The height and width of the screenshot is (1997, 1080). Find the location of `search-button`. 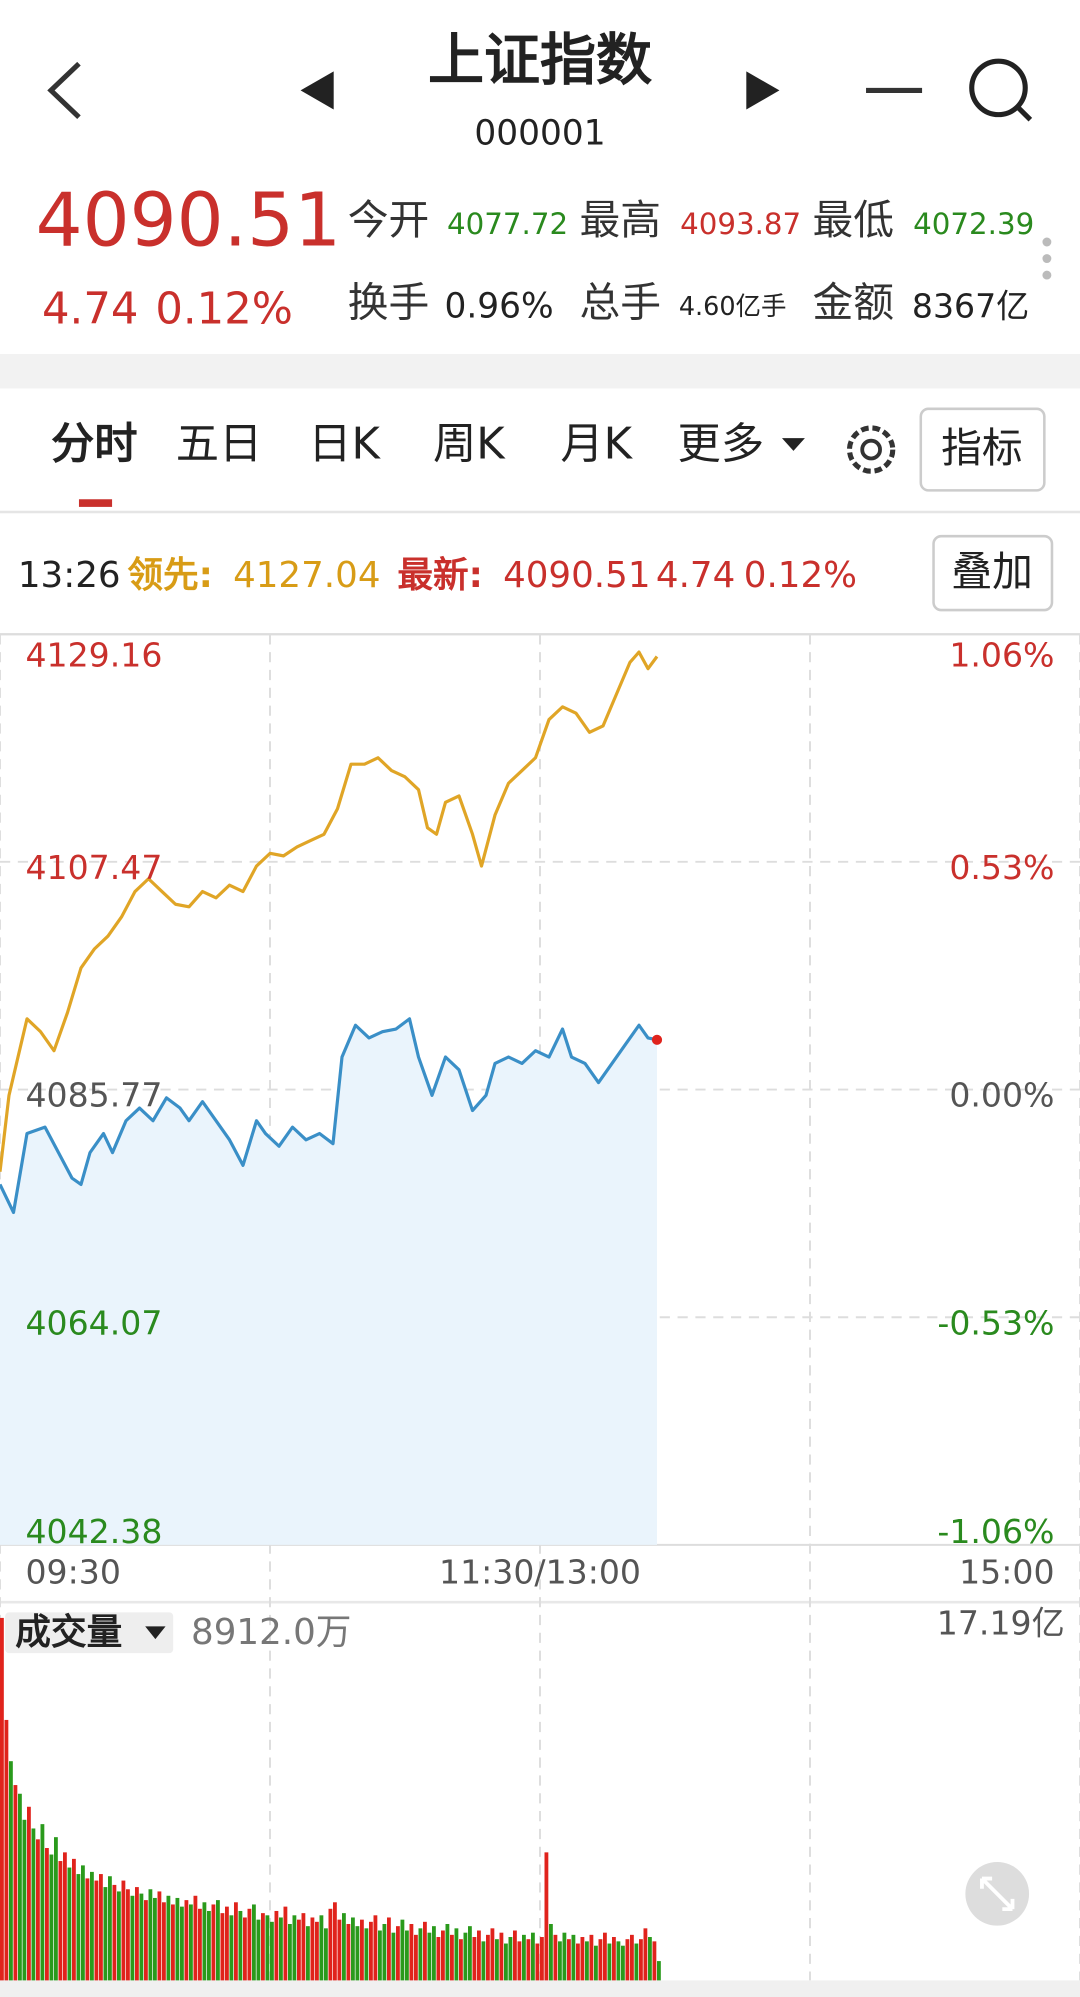

search-button is located at coordinates (1001, 90).